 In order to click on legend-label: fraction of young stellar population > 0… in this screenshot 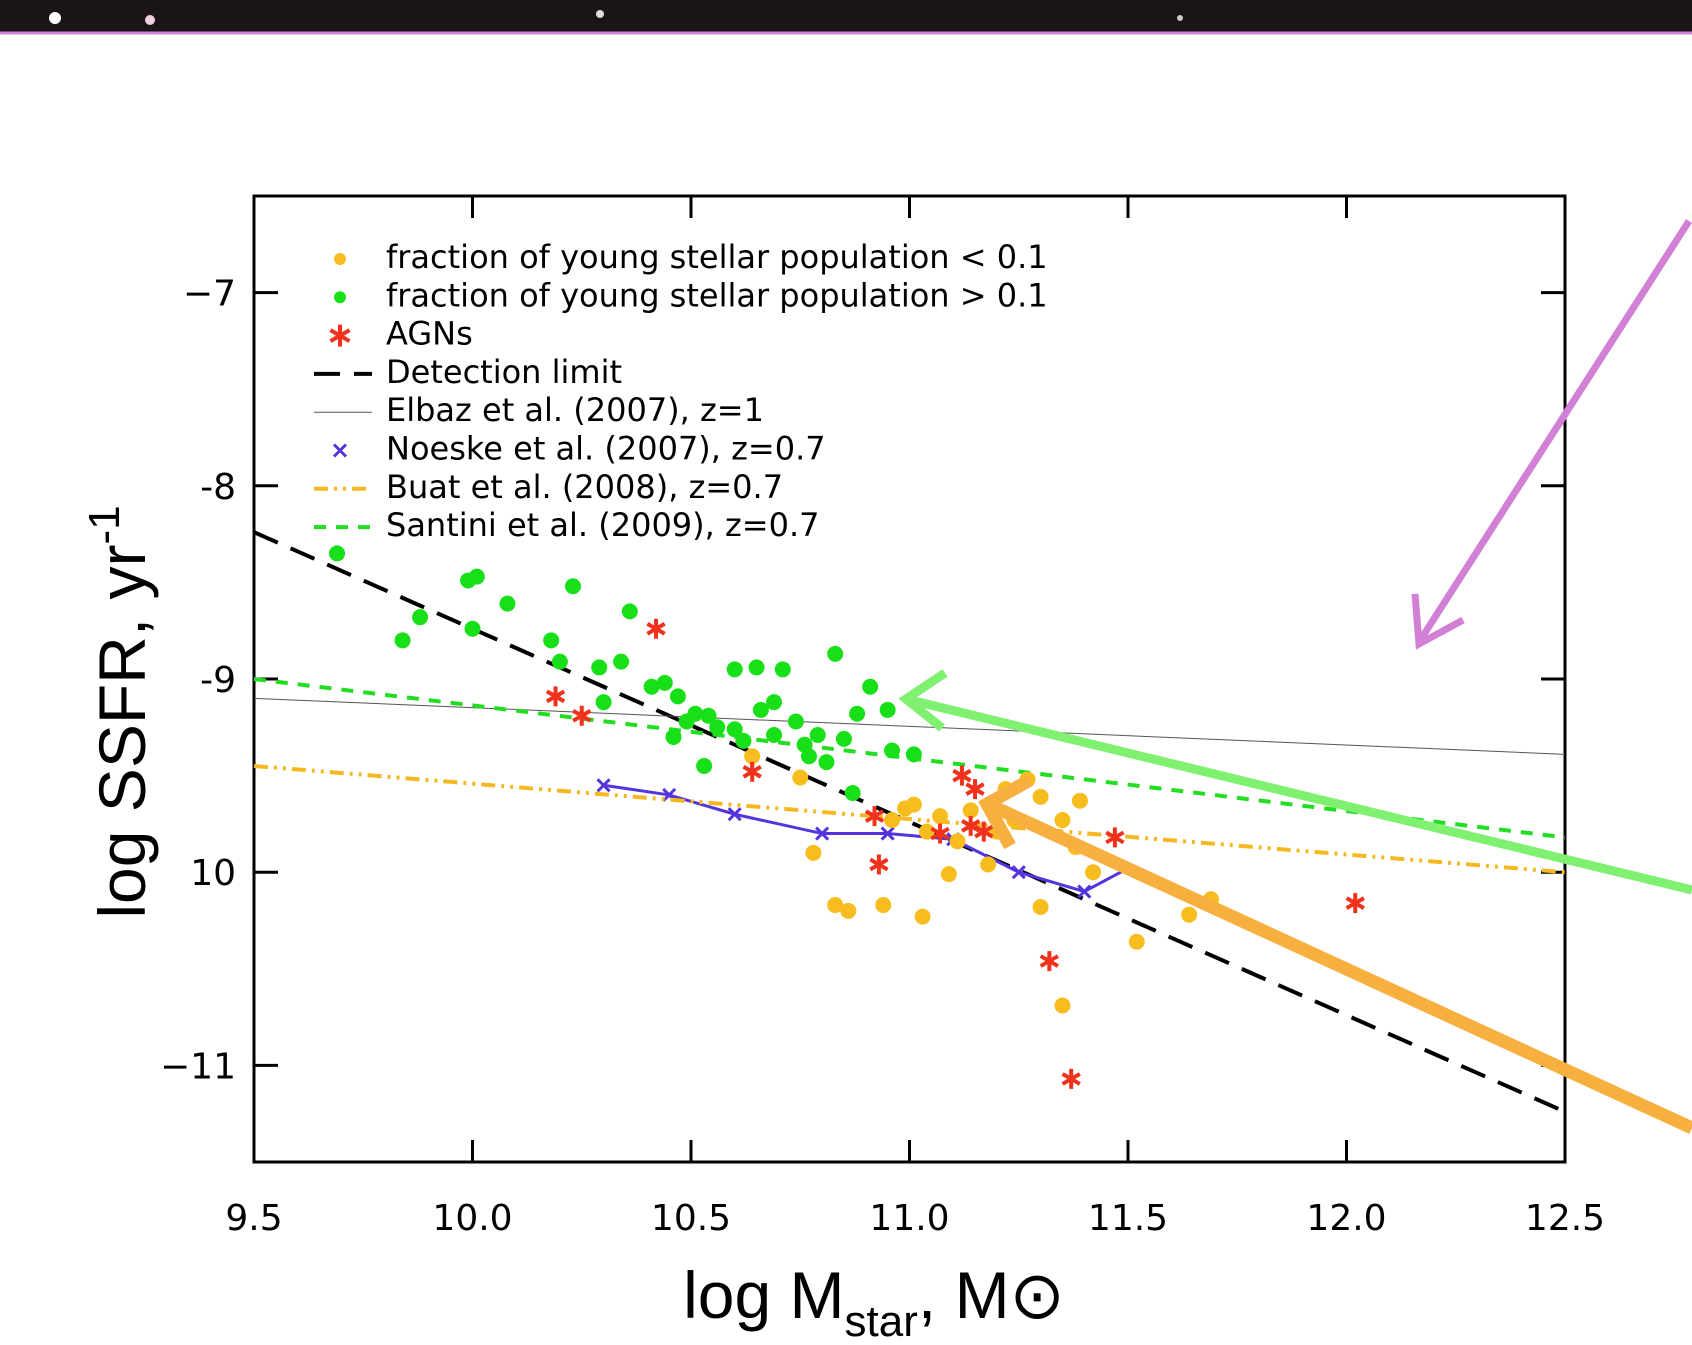, I will do `click(717, 295)`.